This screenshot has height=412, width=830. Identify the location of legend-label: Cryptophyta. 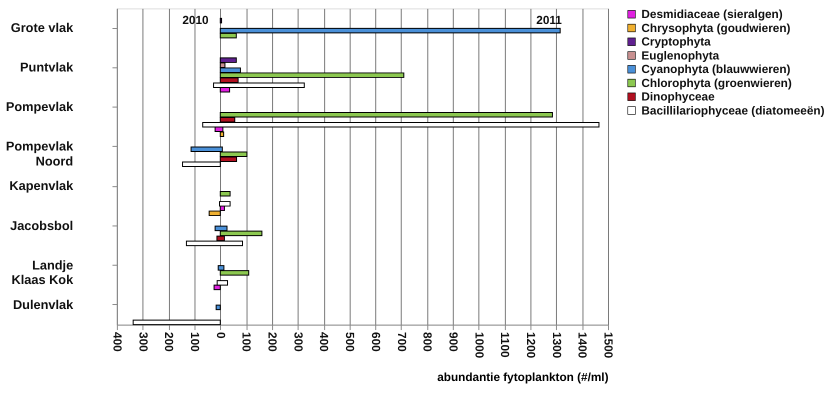
(676, 42).